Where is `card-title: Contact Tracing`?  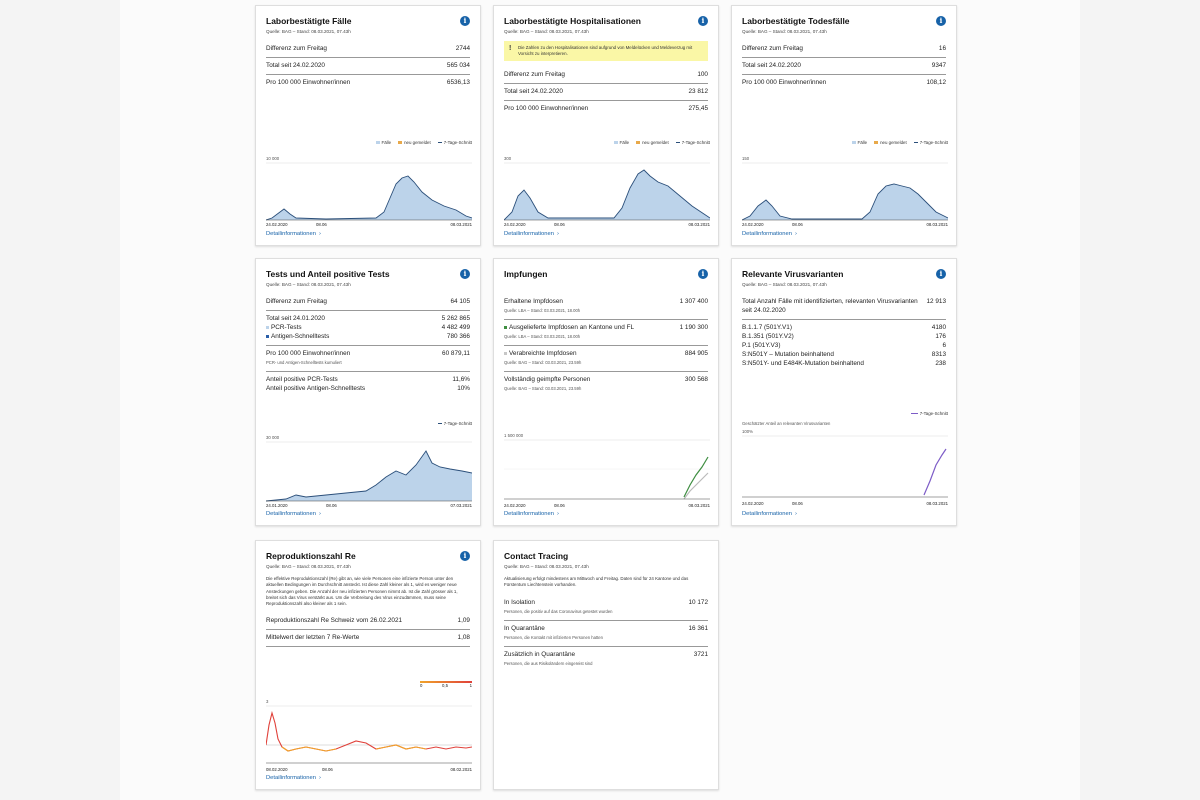
card-title: Contact Tracing is located at coordinates (536, 556).